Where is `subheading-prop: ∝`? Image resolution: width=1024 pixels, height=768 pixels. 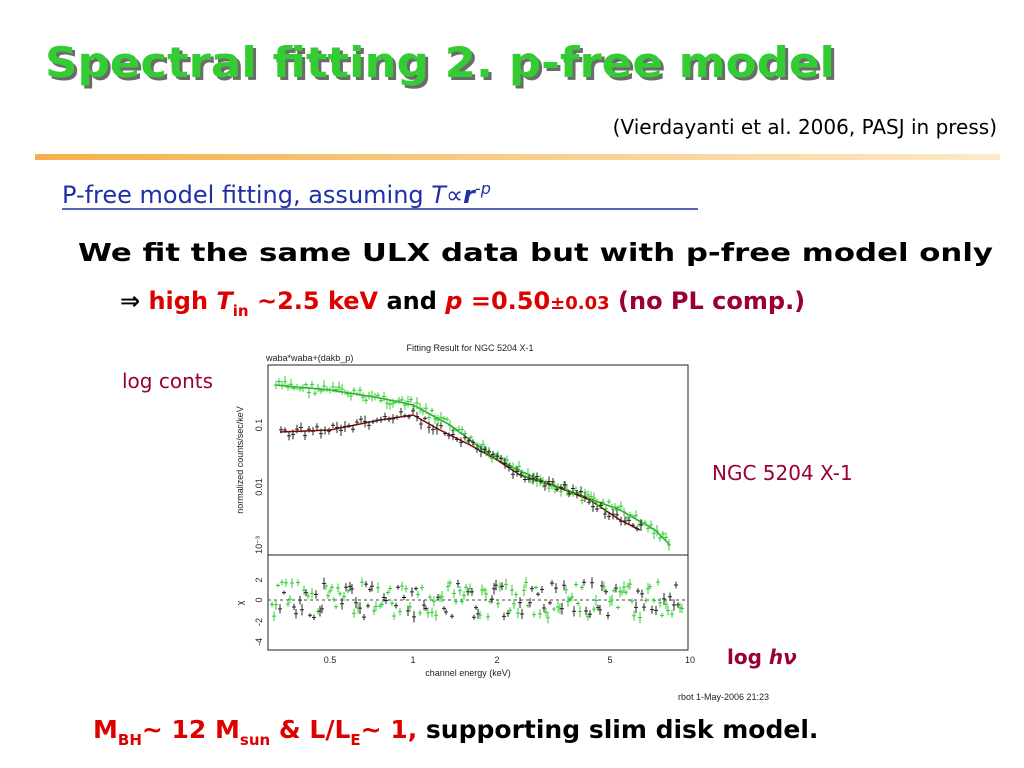
subheading-prop: ∝ is located at coordinates (454, 195).